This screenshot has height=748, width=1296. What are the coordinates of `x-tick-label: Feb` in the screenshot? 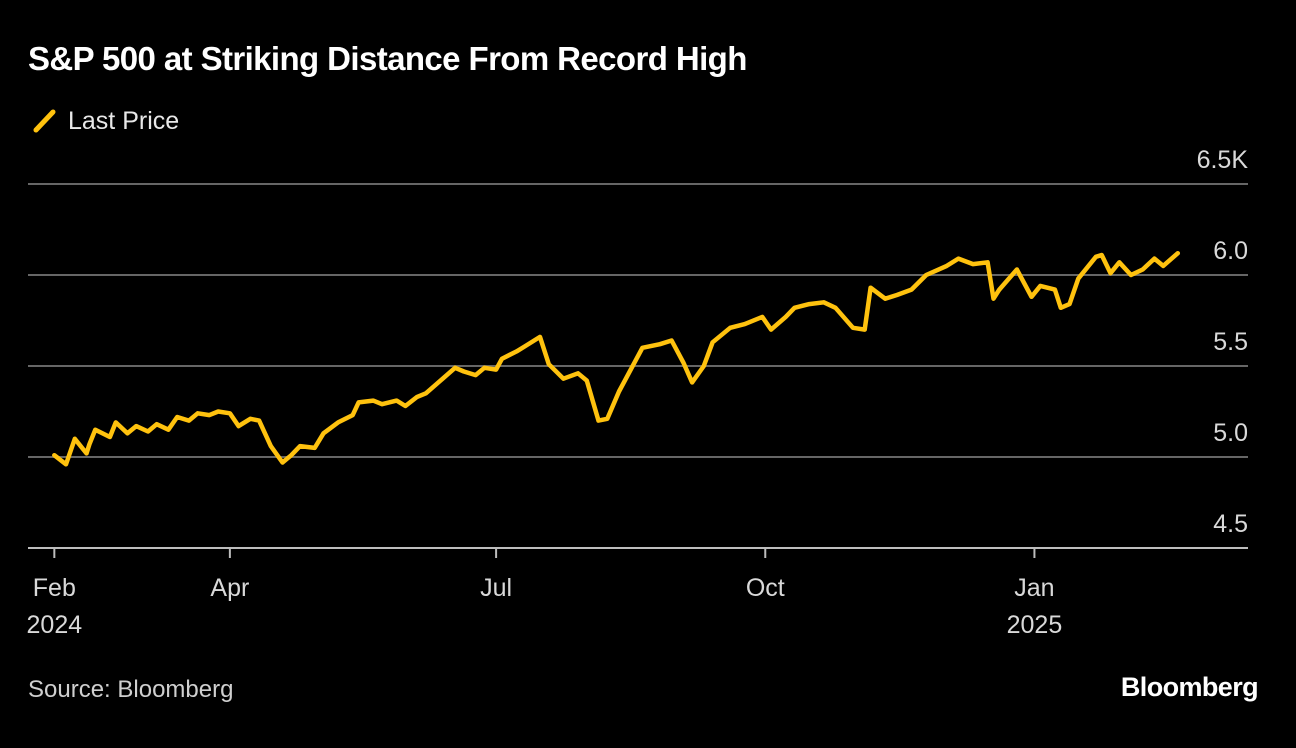 It's located at (54, 588).